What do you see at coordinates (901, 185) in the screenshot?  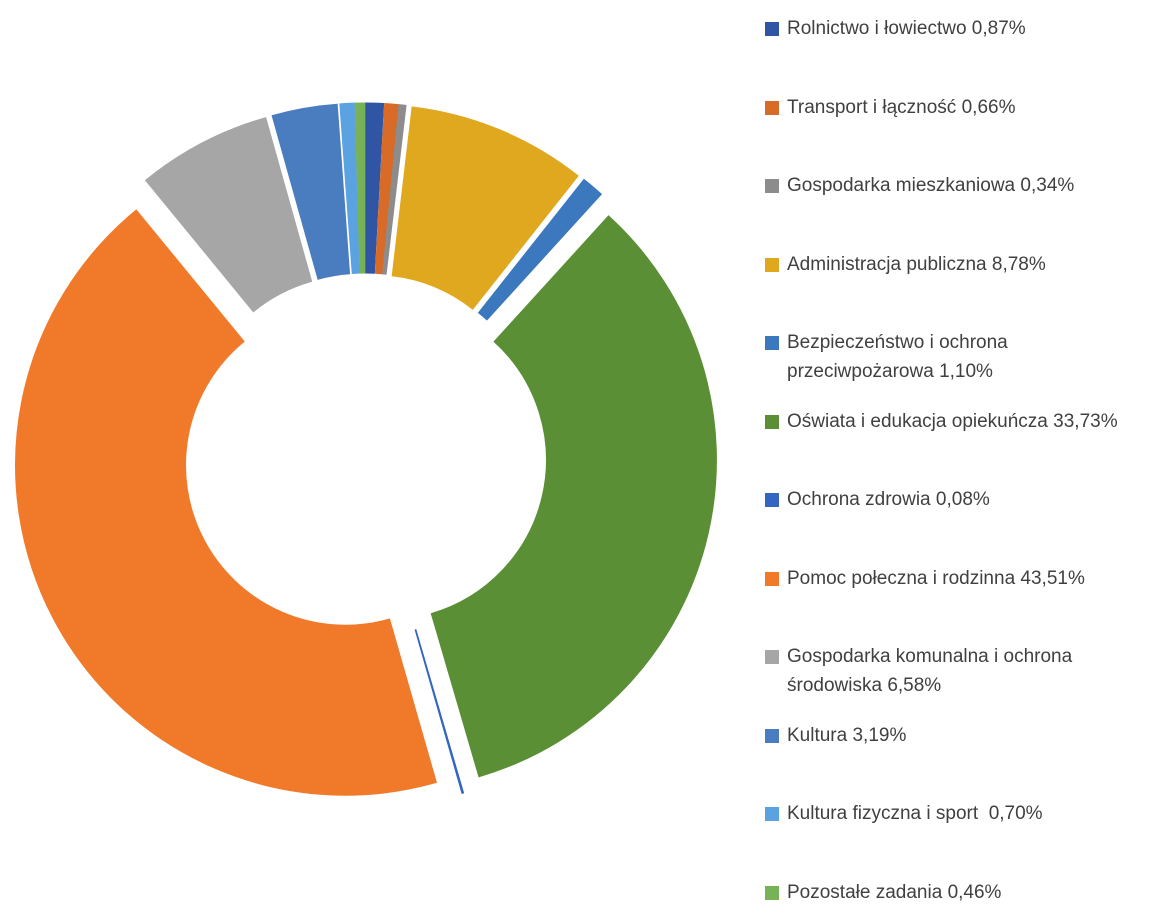 I see `legend-label: Gospodarka mieszkaniowa` at bounding box center [901, 185].